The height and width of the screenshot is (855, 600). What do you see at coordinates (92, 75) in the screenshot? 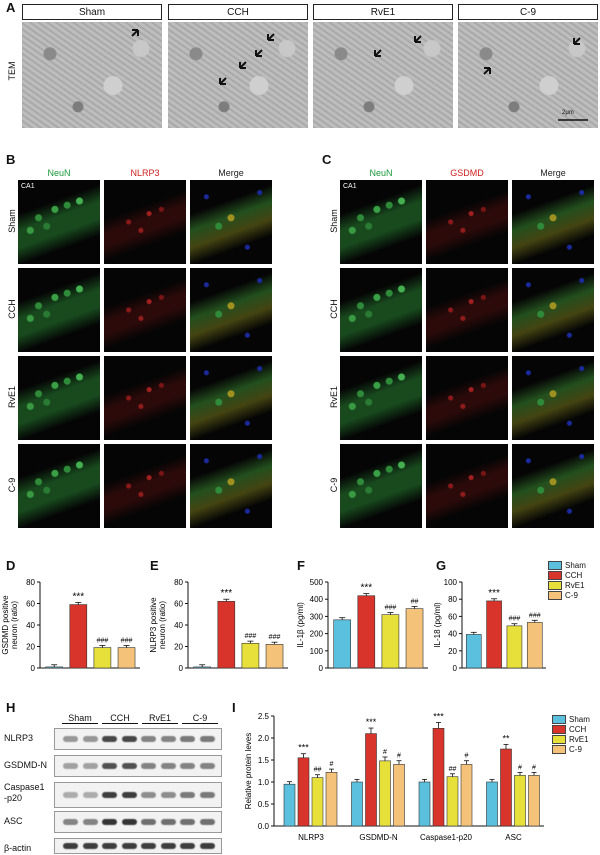
I see `tem-image-sham` at bounding box center [92, 75].